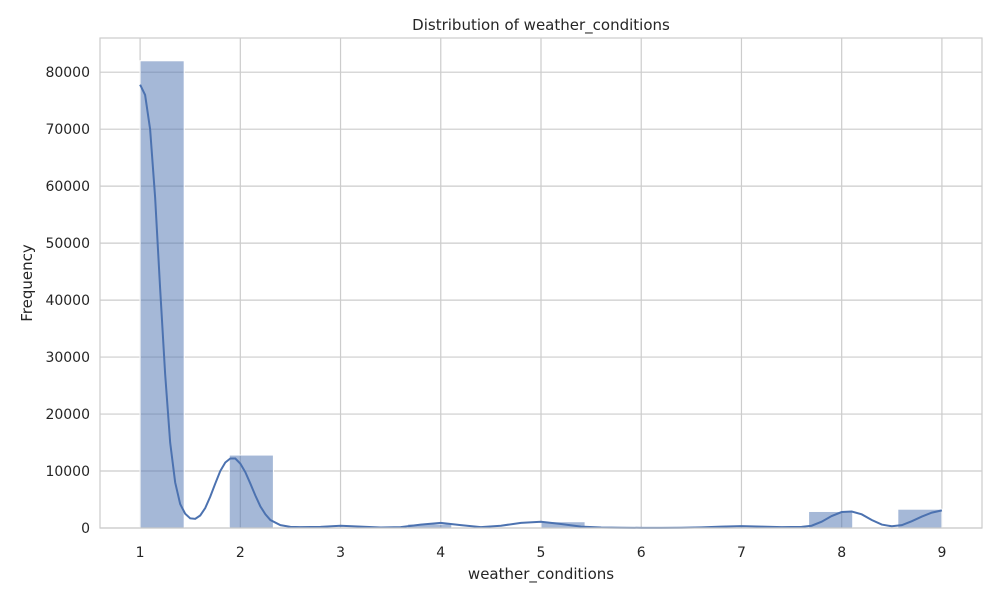  Describe the element at coordinates (85, 529) in the screenshot. I see `y-tick-label: 0` at that location.